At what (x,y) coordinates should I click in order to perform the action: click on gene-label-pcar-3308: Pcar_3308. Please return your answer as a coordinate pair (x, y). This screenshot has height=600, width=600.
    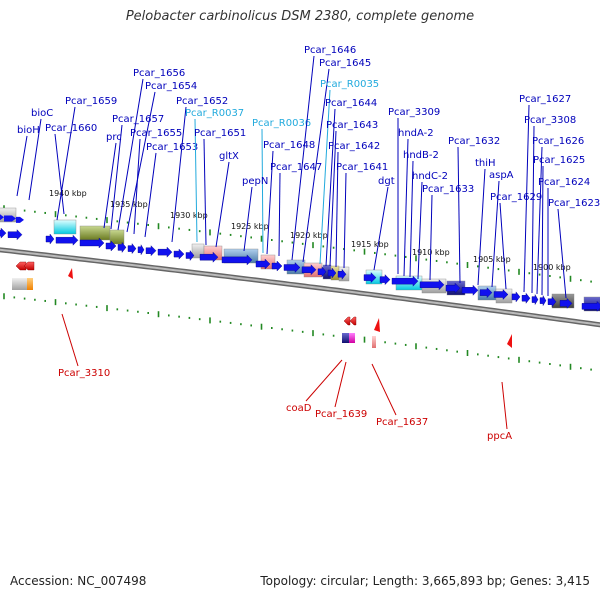
    Looking at the image, I should click on (550, 120).